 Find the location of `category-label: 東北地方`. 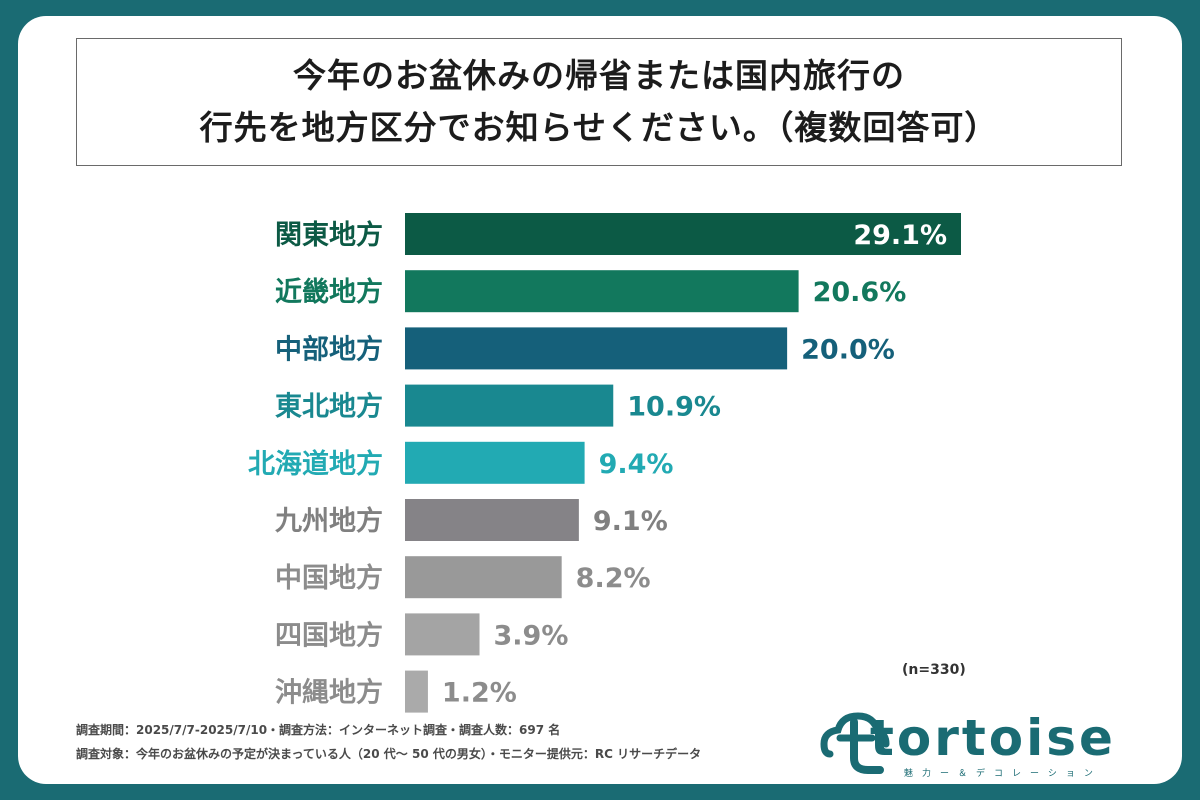

category-label: 東北地方 is located at coordinates (329, 407).